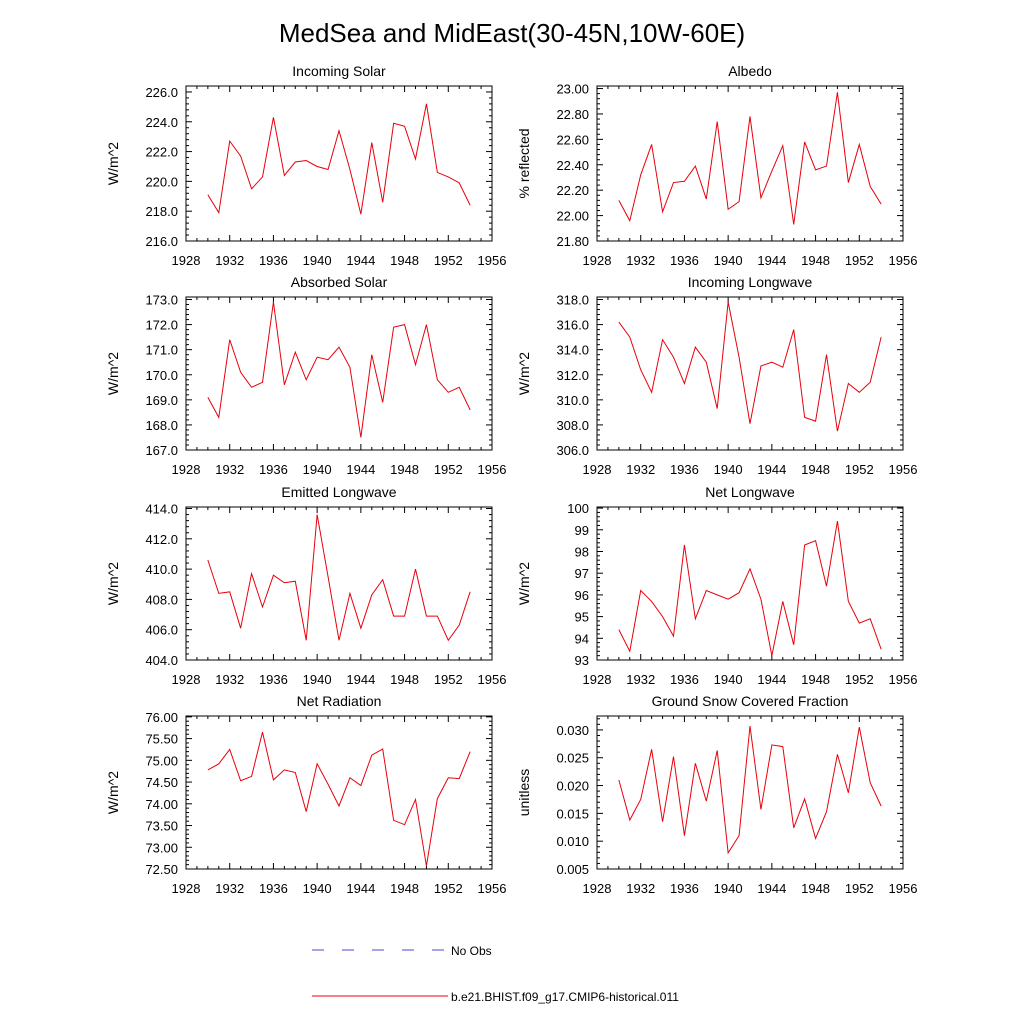 The height and width of the screenshot is (1024, 1024). Describe the element at coordinates (161, 152) in the screenshot. I see `y-tick-label: 222.0` at that location.